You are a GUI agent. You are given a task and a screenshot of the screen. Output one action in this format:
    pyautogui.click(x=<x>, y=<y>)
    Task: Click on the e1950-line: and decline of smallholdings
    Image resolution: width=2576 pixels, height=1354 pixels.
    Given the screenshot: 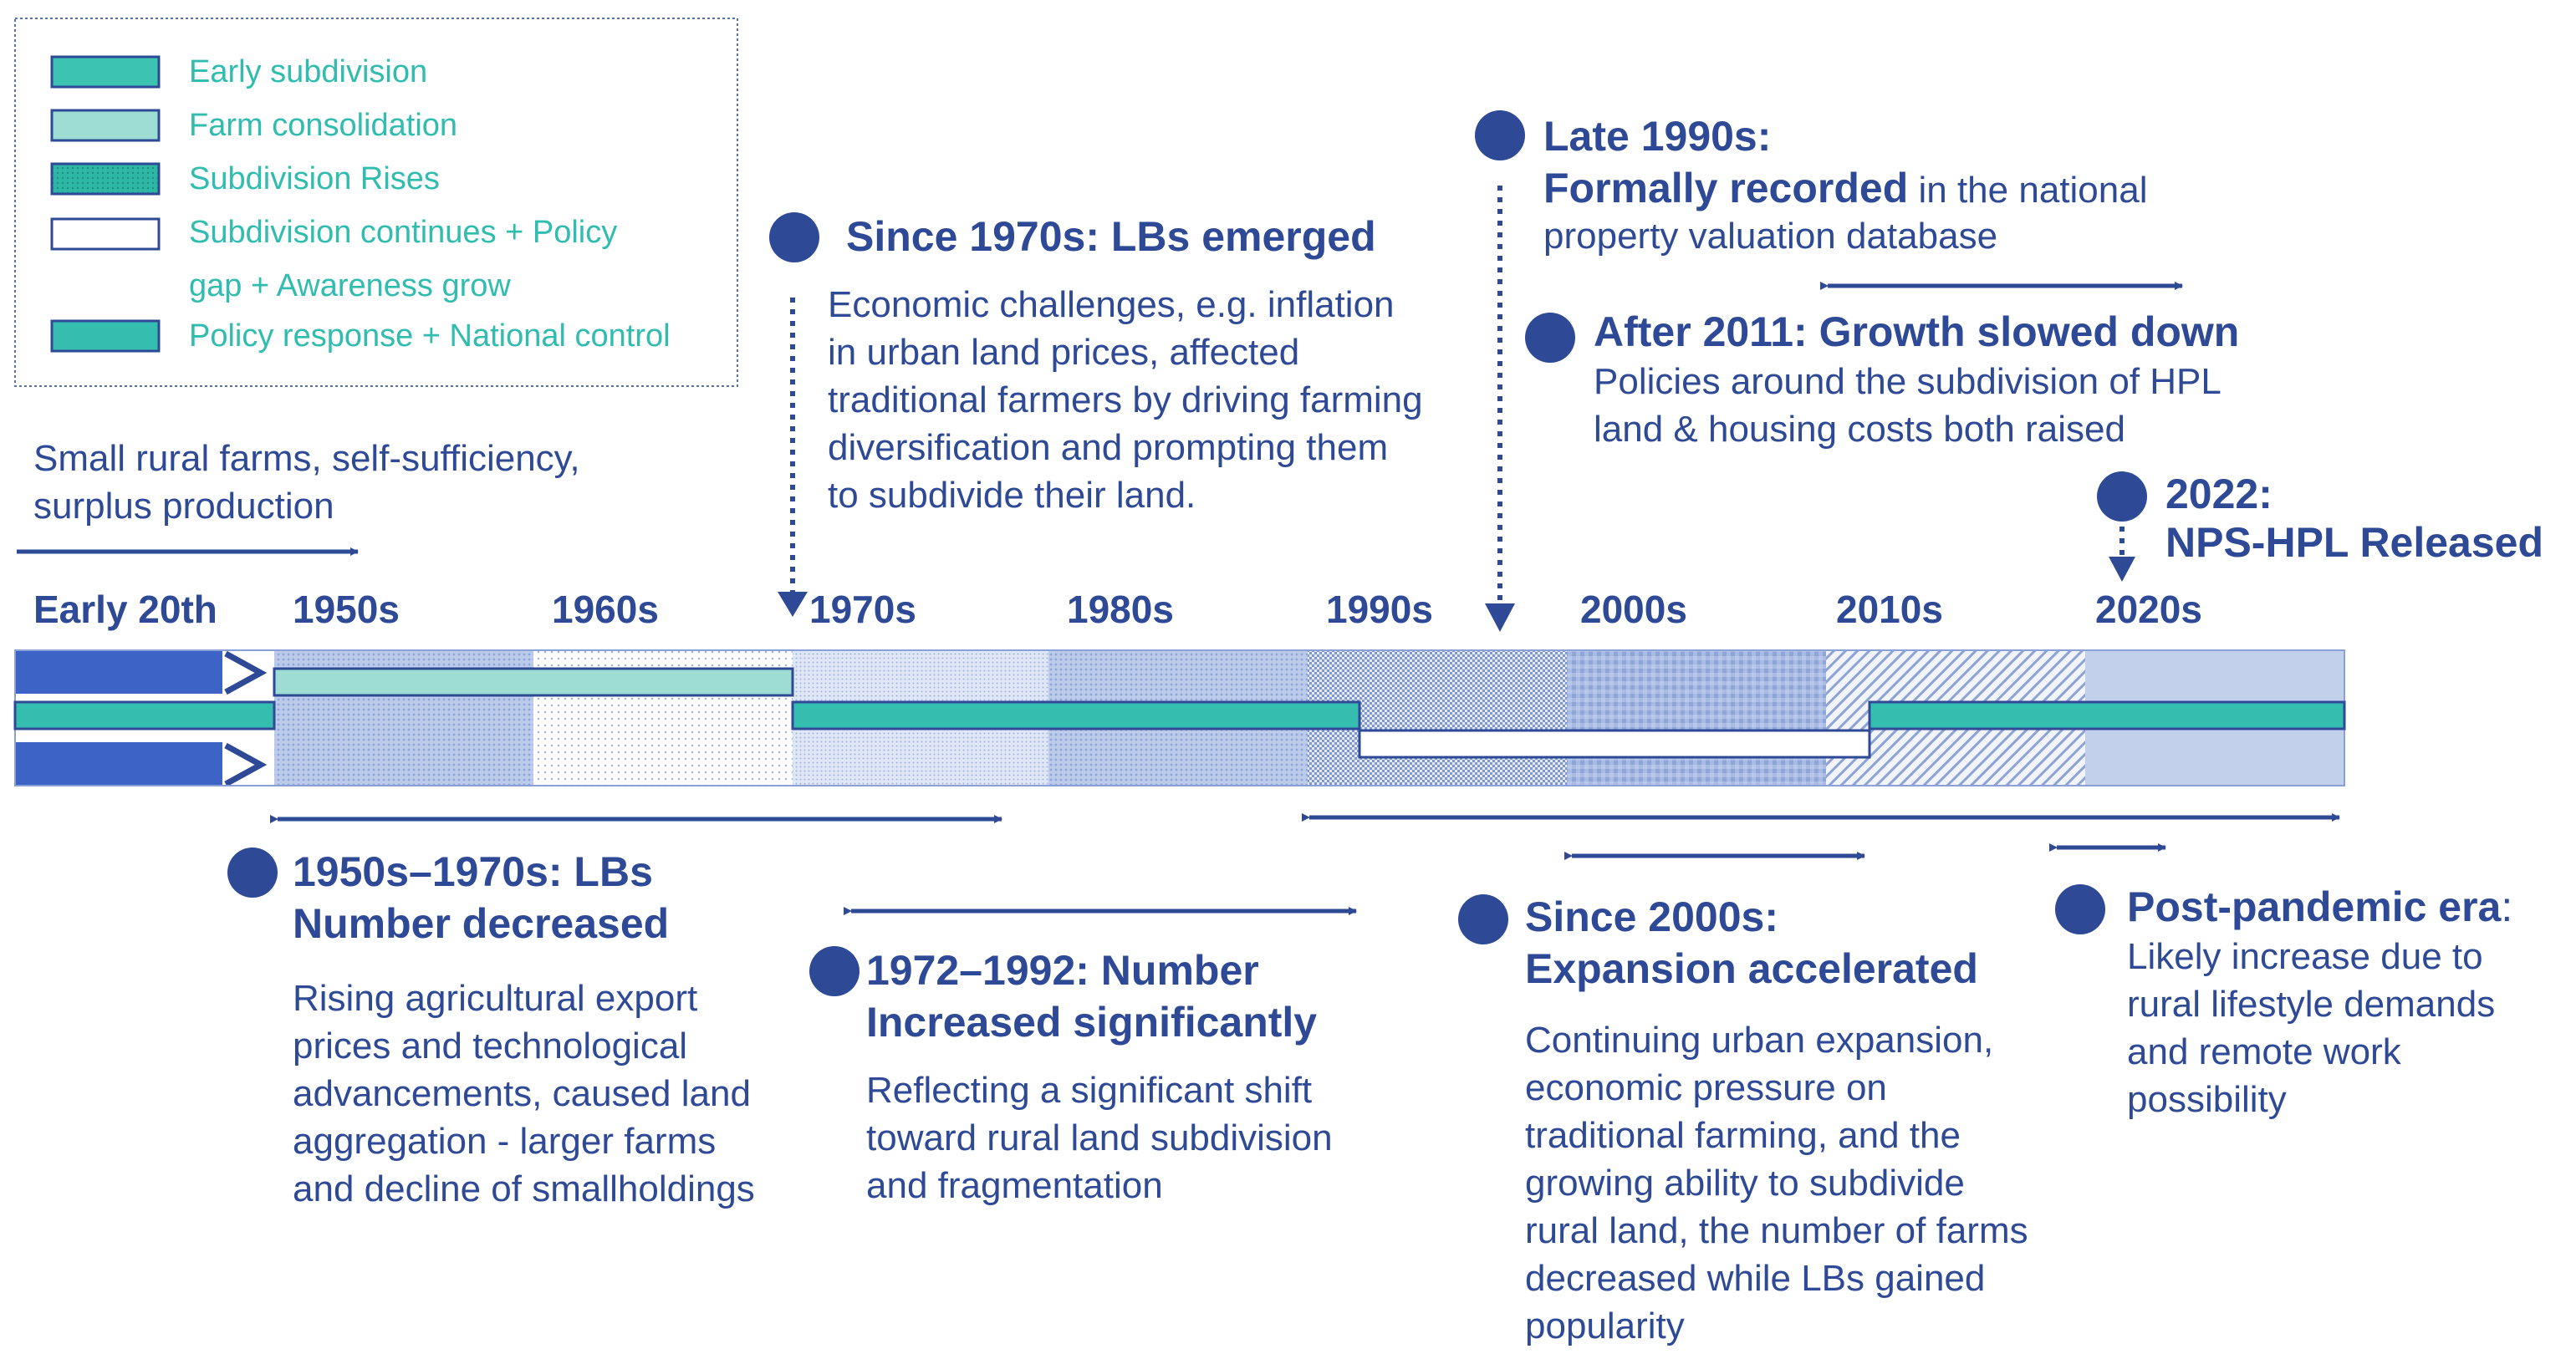 What is the action you would take?
    pyautogui.click(x=524, y=1188)
    